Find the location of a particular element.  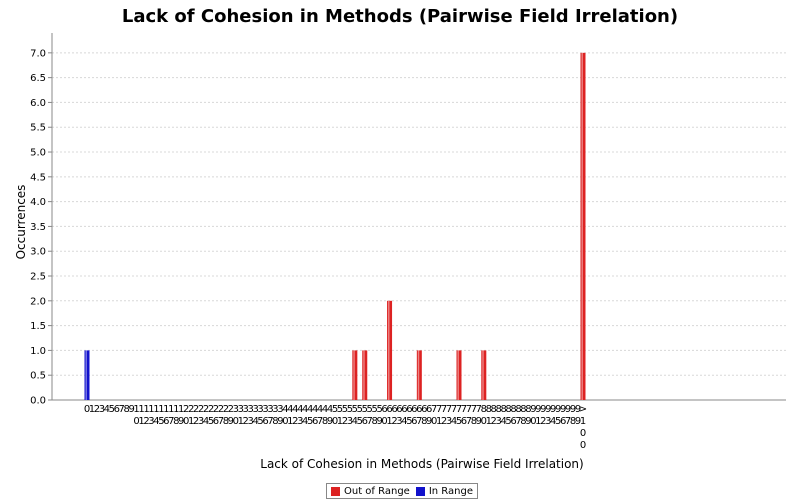

y-tick-label: 5.5 is located at coordinates (38, 128).